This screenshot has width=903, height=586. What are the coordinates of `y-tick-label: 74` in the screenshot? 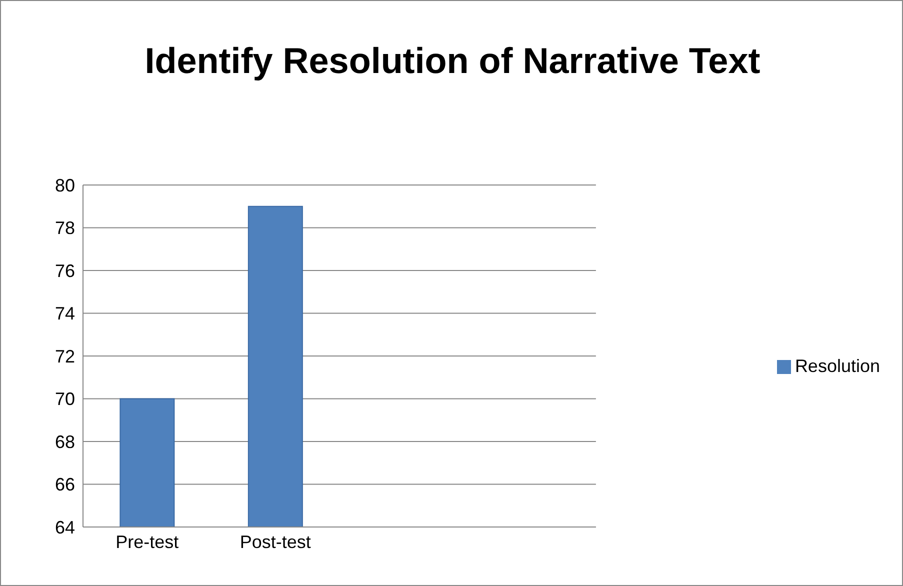 It's located at (64, 314).